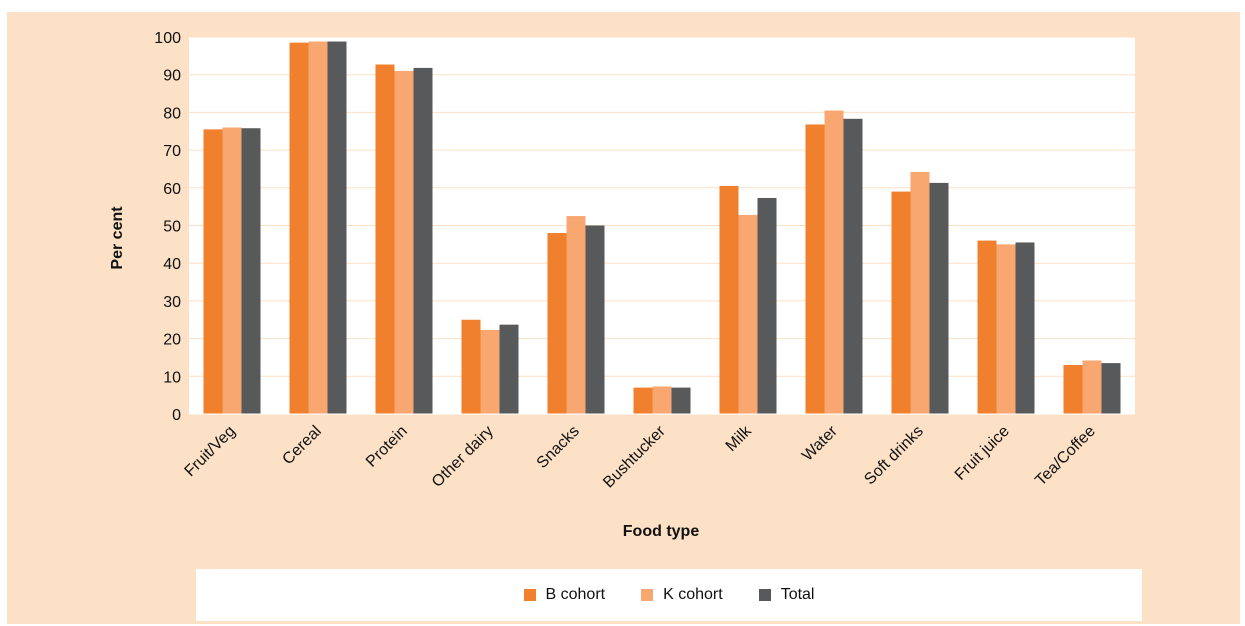 The image size is (1245, 626). Describe the element at coordinates (404, 242) in the screenshot. I see `bar-protein-k-cohort` at that location.